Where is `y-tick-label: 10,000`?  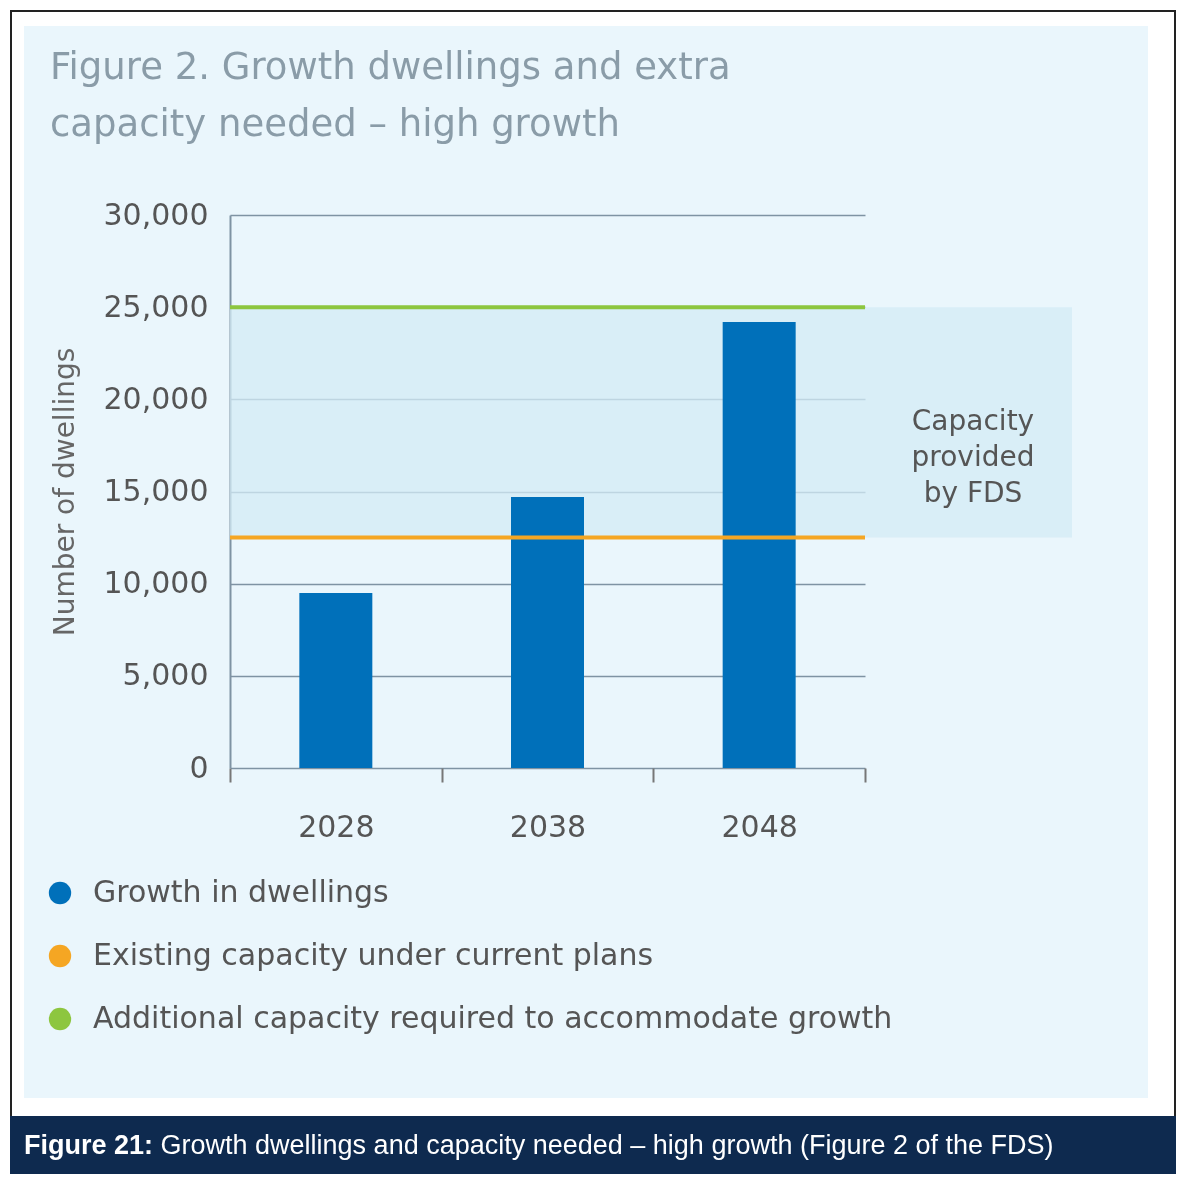
y-tick-label: 10,000 is located at coordinates (156, 583).